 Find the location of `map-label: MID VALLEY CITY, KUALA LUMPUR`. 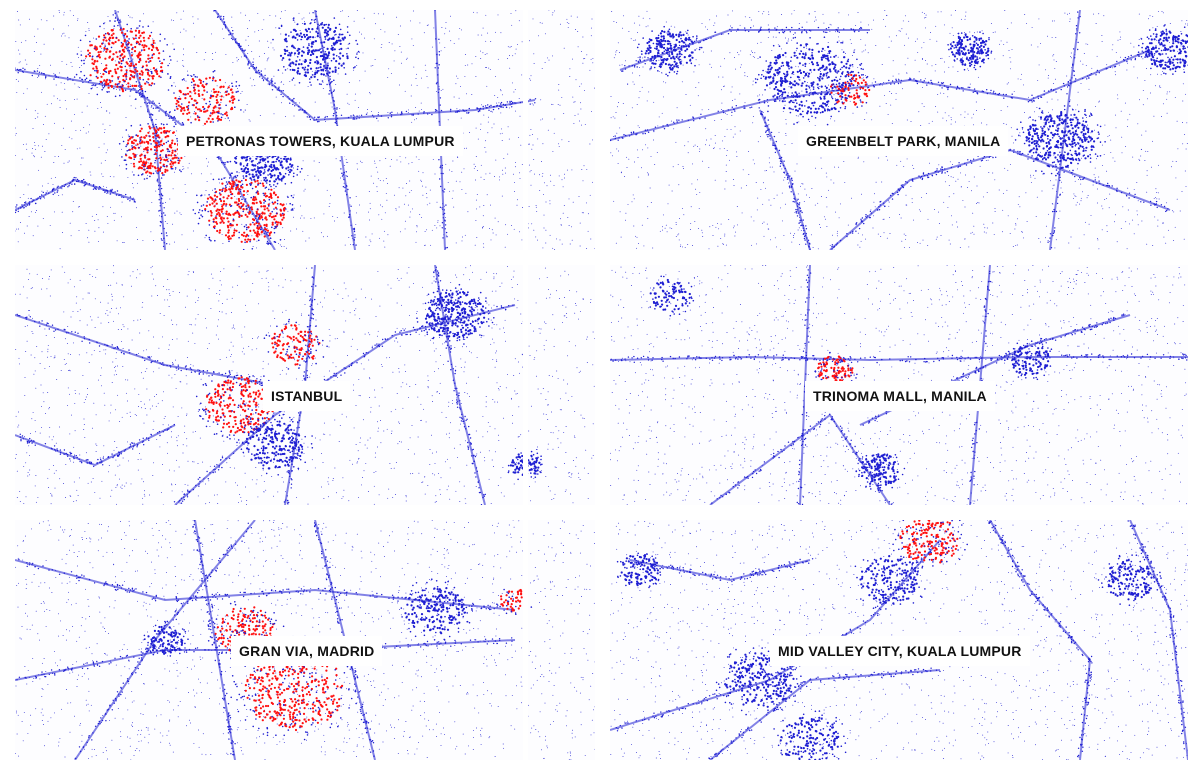

map-label: MID VALLEY CITY, KUALA LUMPUR is located at coordinates (900, 651).